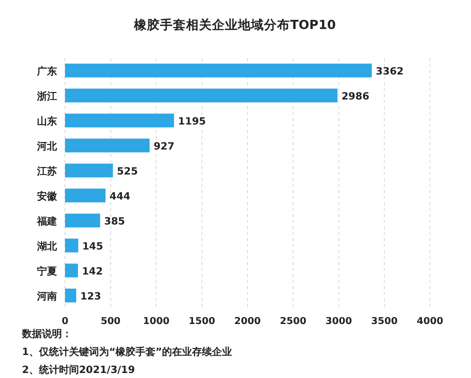 The height and width of the screenshot is (378, 471). Describe the element at coordinates (47, 196) in the screenshot. I see `y-tick-label: 安徽` at that location.